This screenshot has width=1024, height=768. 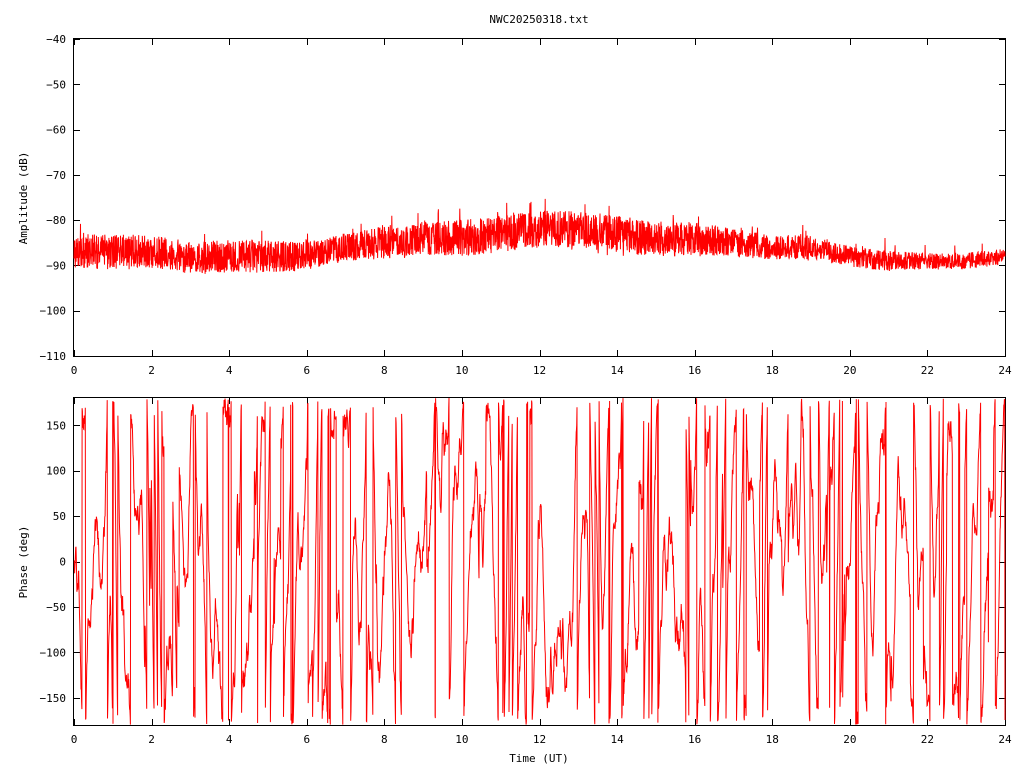 What do you see at coordinates (461, 370) in the screenshot?
I see `amplitude-x-tick-label: 10` at bounding box center [461, 370].